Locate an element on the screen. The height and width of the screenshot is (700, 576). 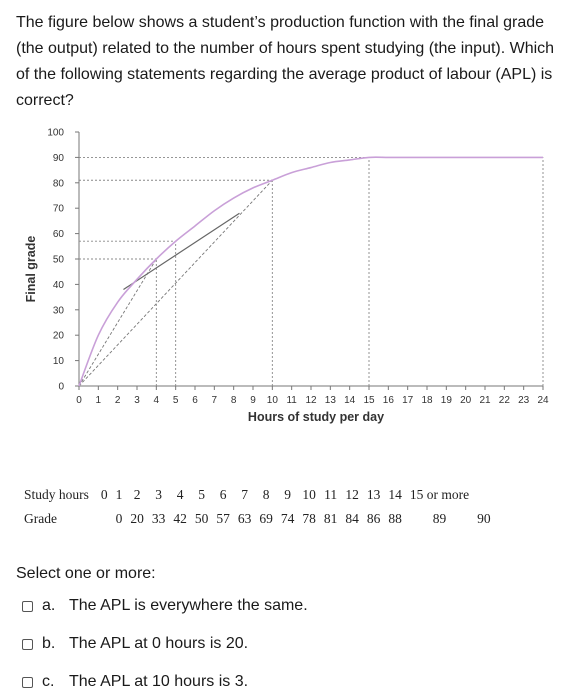
x-tick-label: 1 is located at coordinates (99, 400).